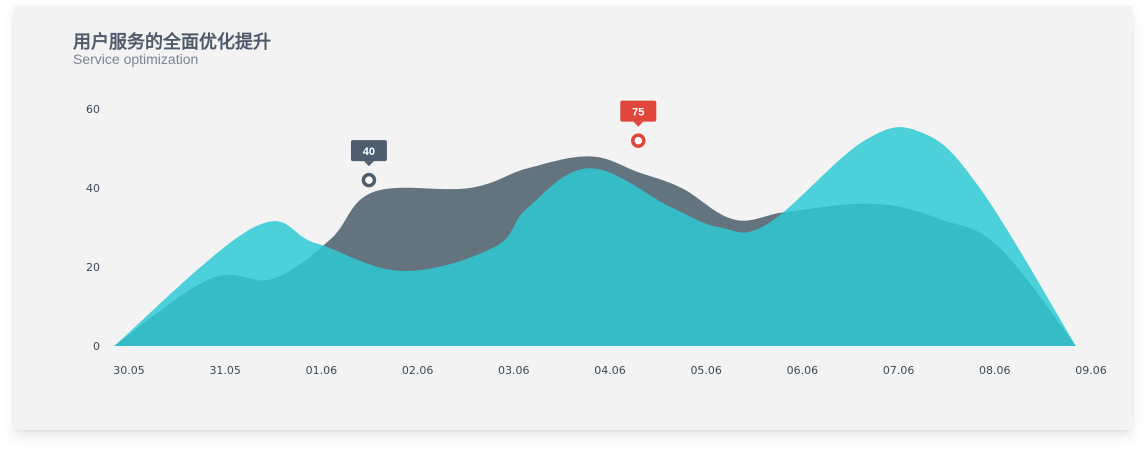  I want to click on y-tick-label: 60, so click(93, 109).